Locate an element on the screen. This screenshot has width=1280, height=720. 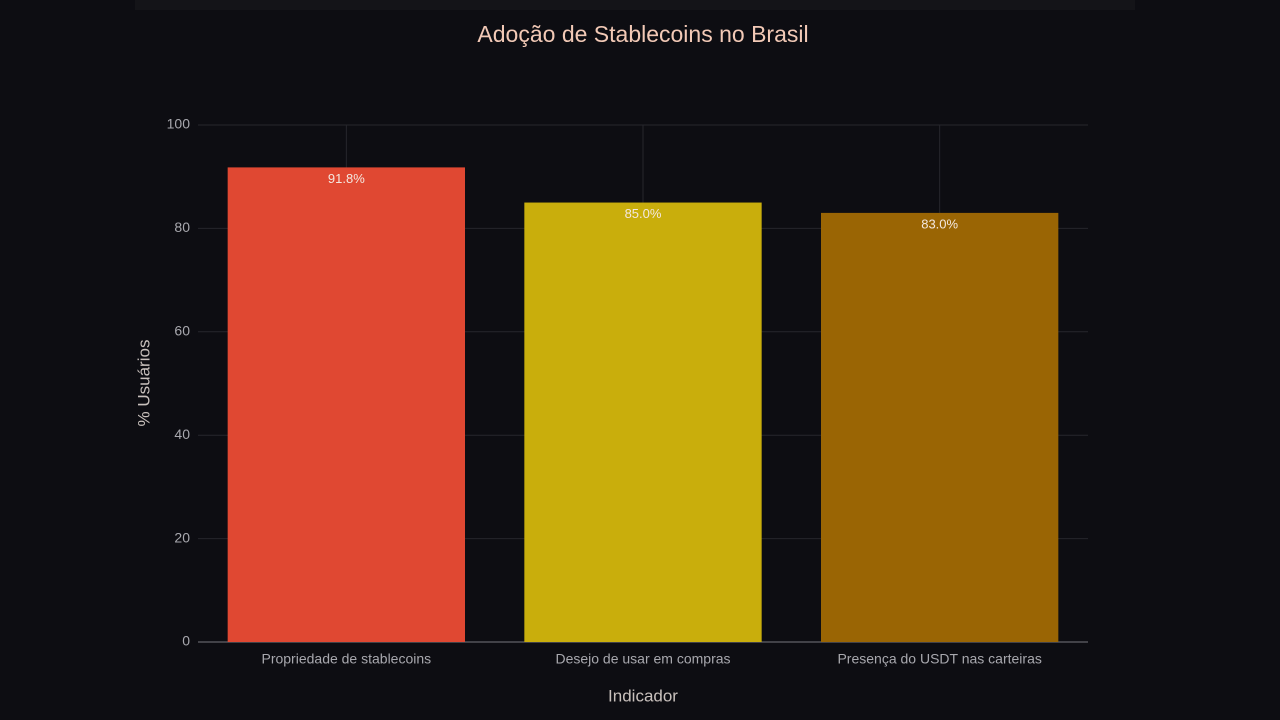
y-axis-title: % Usuários is located at coordinates (143, 383).